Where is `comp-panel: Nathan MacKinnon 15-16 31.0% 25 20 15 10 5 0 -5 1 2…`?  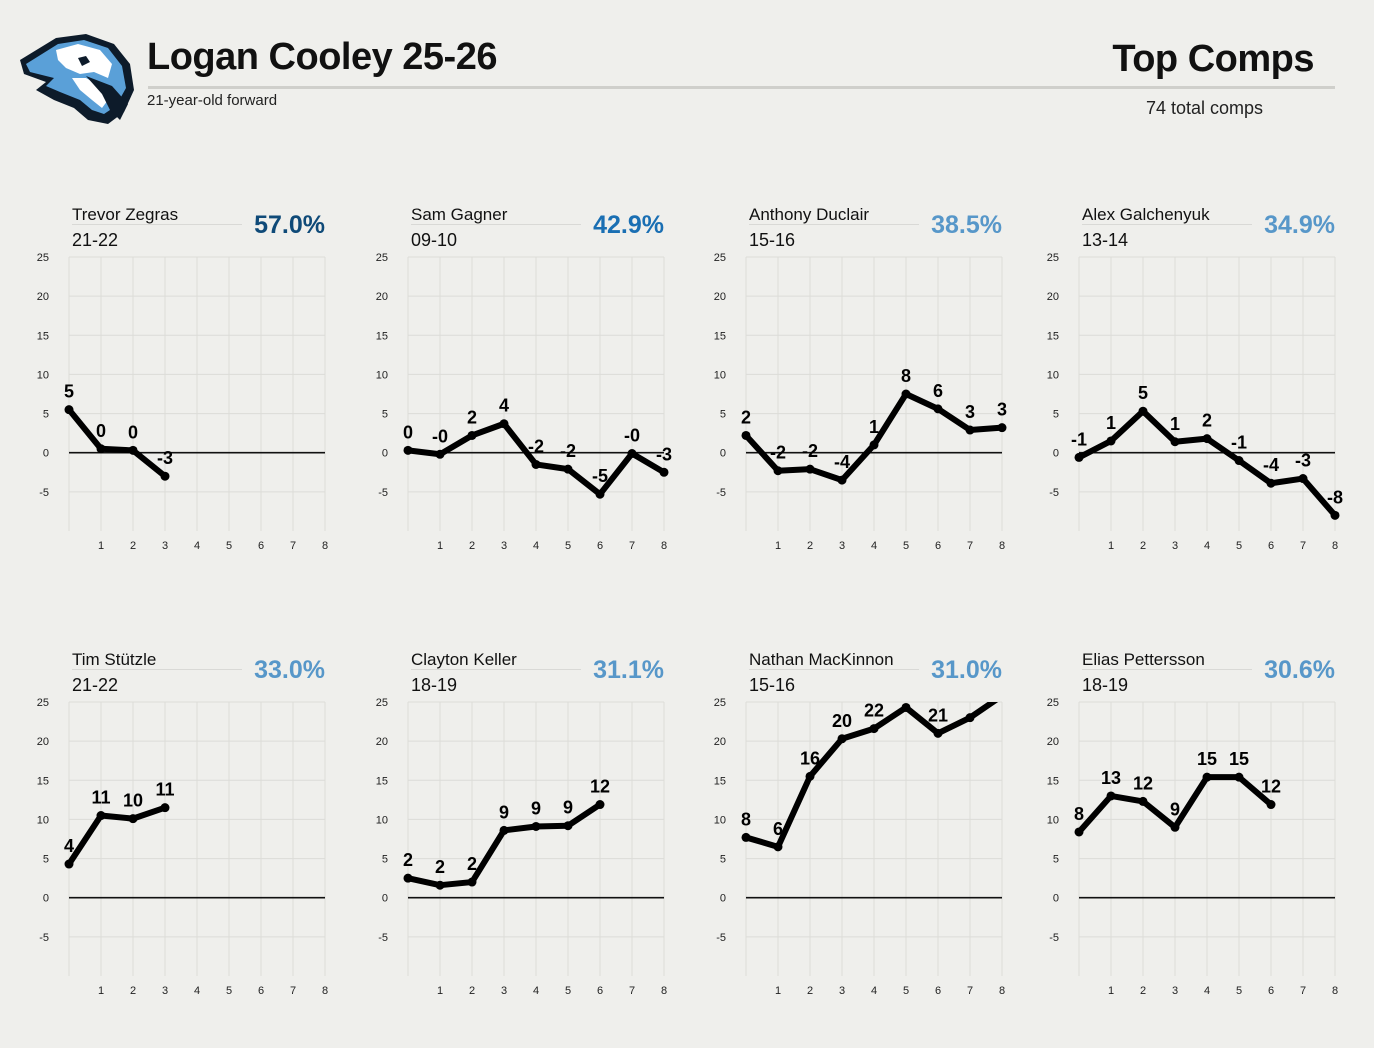
comp-panel: Nathan MacKinnon 15-16 31.0% 25 20 15 10 5 0 -5 1 2… is located at coordinates (876, 825).